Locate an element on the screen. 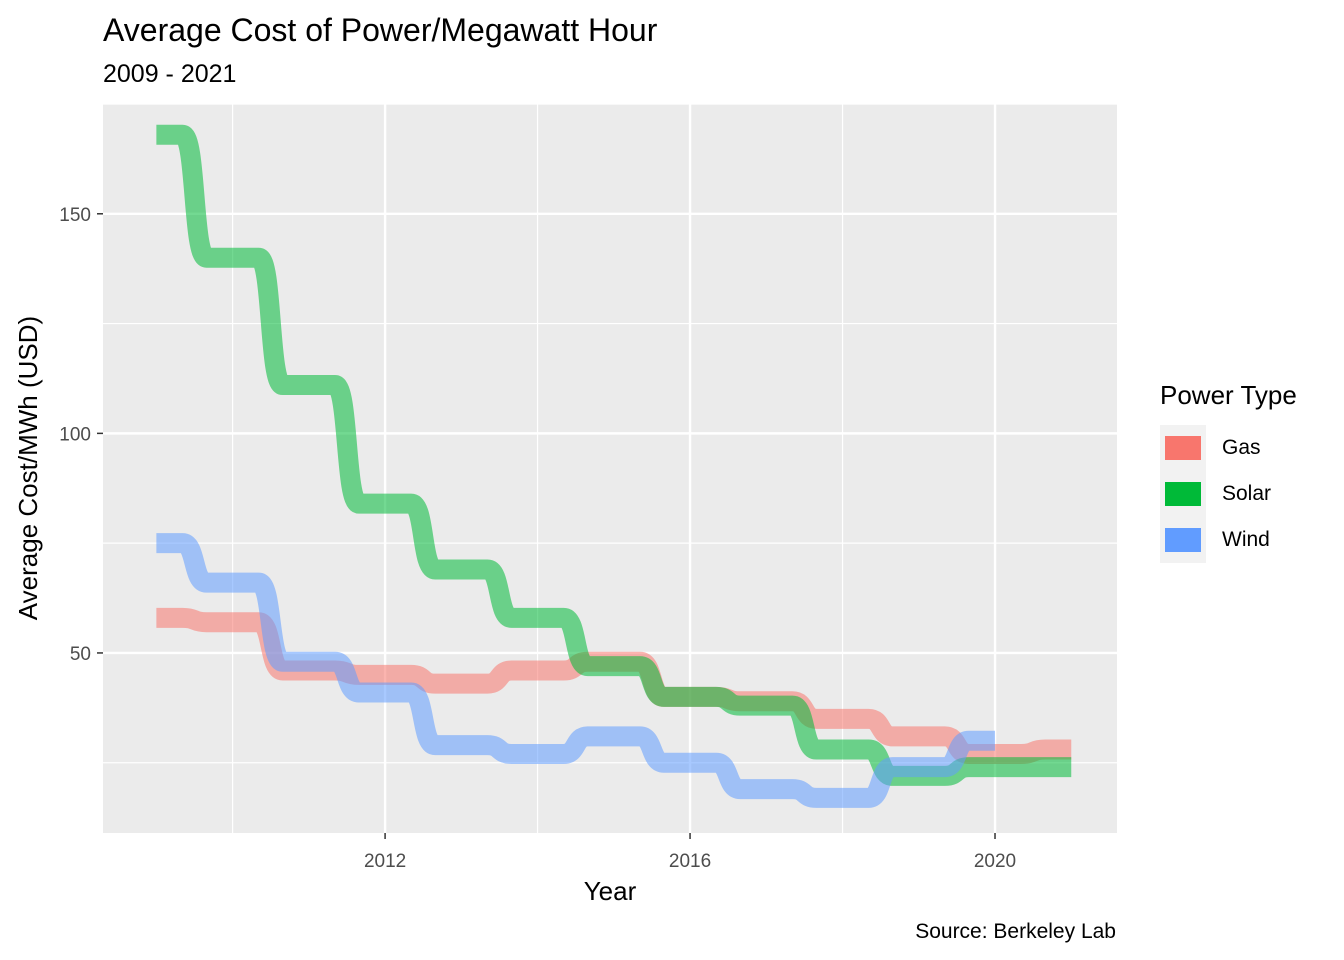 This screenshot has height=960, width=1344. legend-key-gas is located at coordinates (1183, 448).